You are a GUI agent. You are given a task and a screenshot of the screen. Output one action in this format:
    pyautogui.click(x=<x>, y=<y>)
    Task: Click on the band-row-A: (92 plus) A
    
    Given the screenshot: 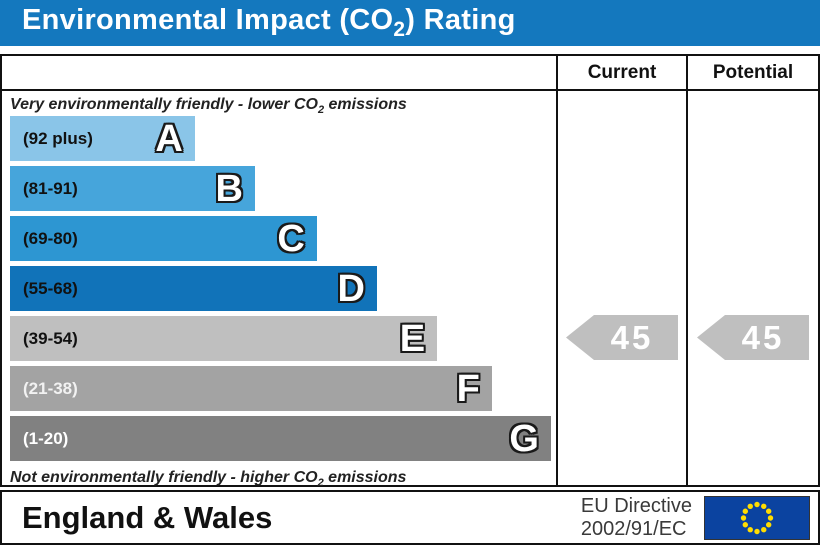 What is the action you would take?
    pyautogui.click(x=102, y=138)
    